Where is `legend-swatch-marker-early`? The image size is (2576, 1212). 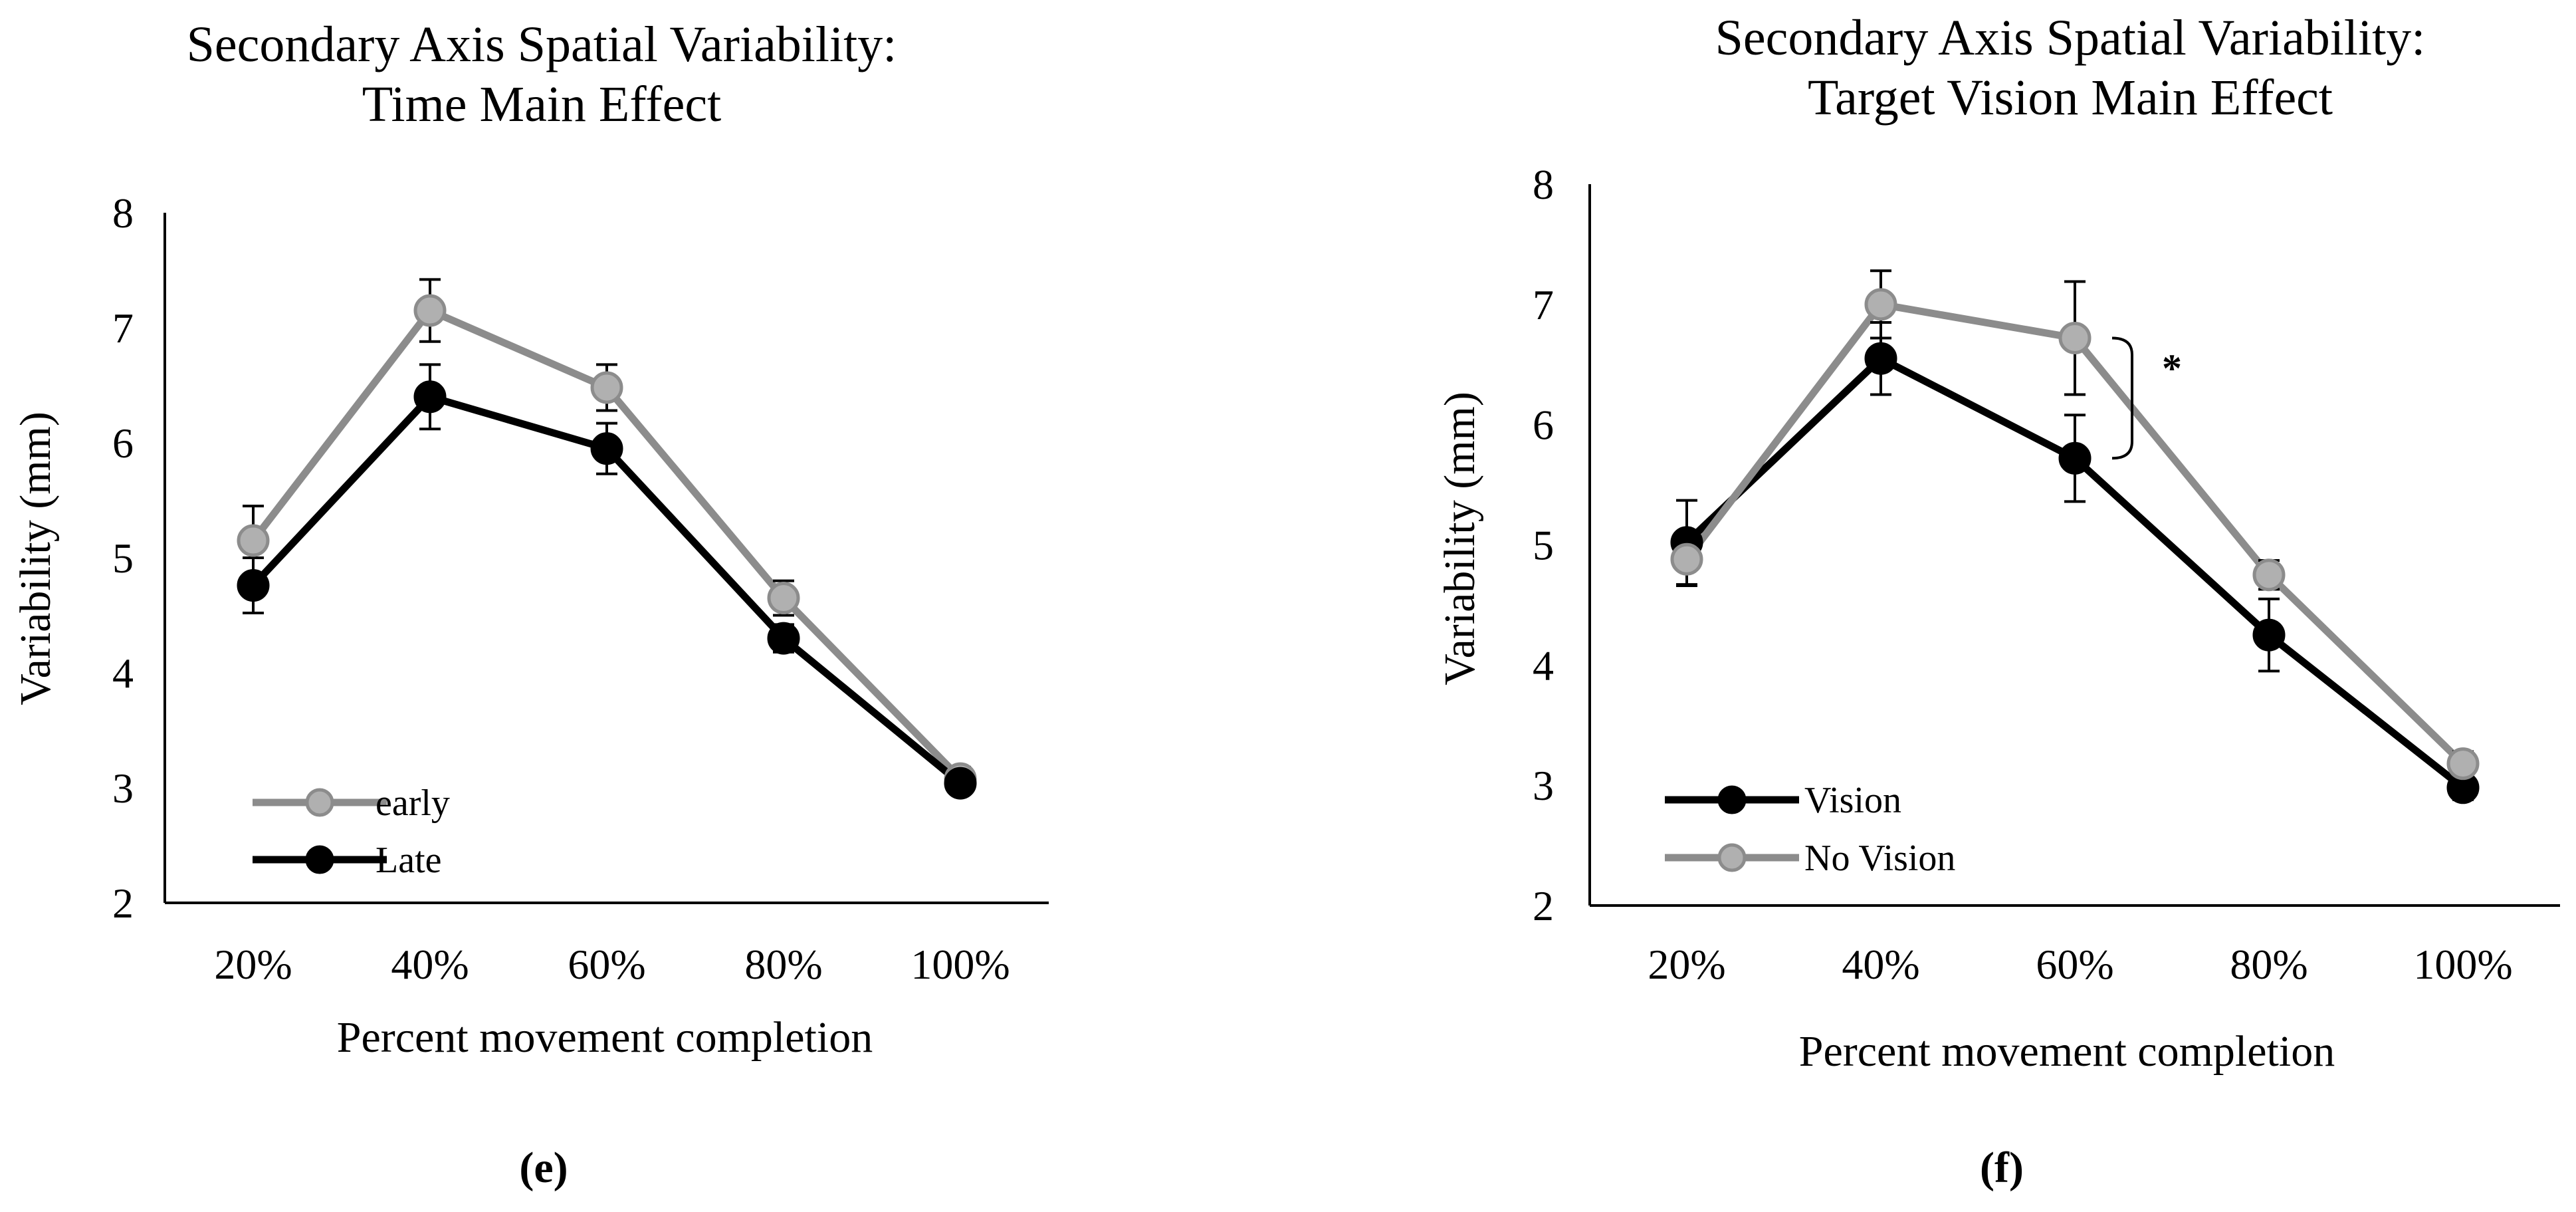 legend-swatch-marker-early is located at coordinates (319, 803).